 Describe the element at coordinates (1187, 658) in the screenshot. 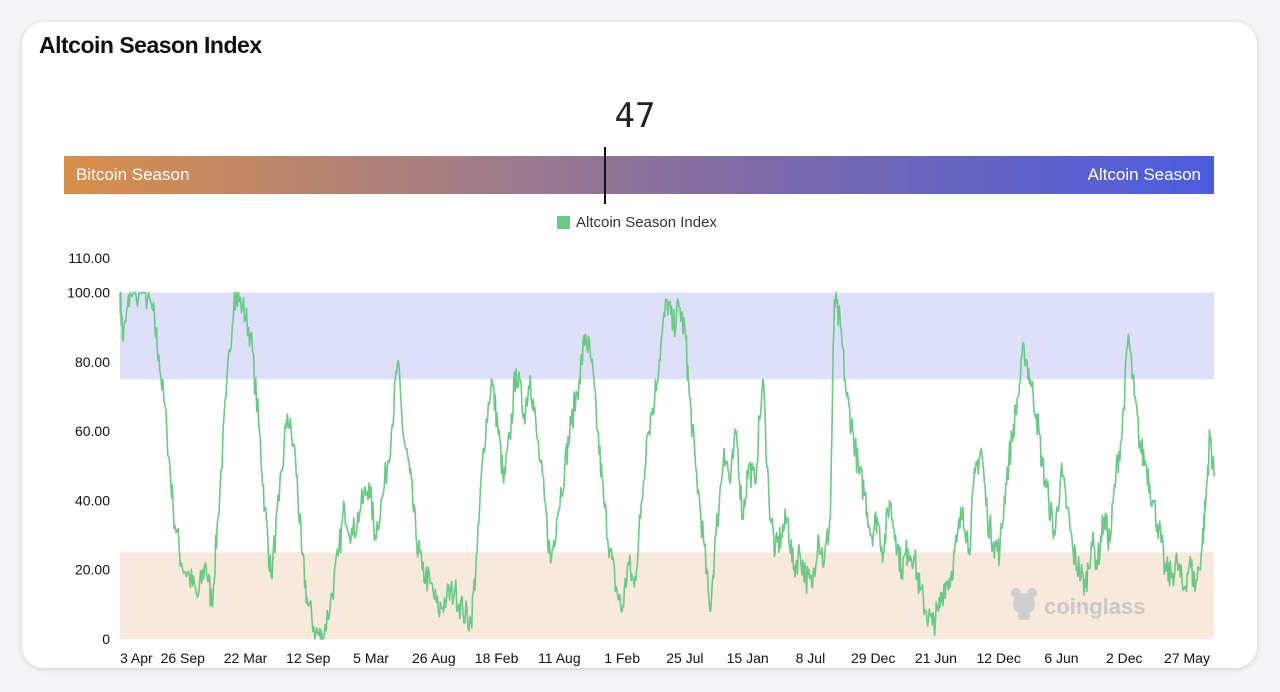

I see `x-tick-label: 27 May` at that location.